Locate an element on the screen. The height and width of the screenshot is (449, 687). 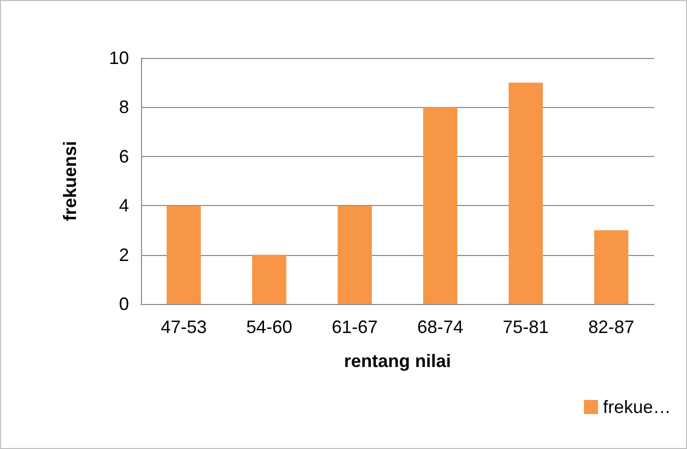
x-tick-label: 68-74 is located at coordinates (440, 327).